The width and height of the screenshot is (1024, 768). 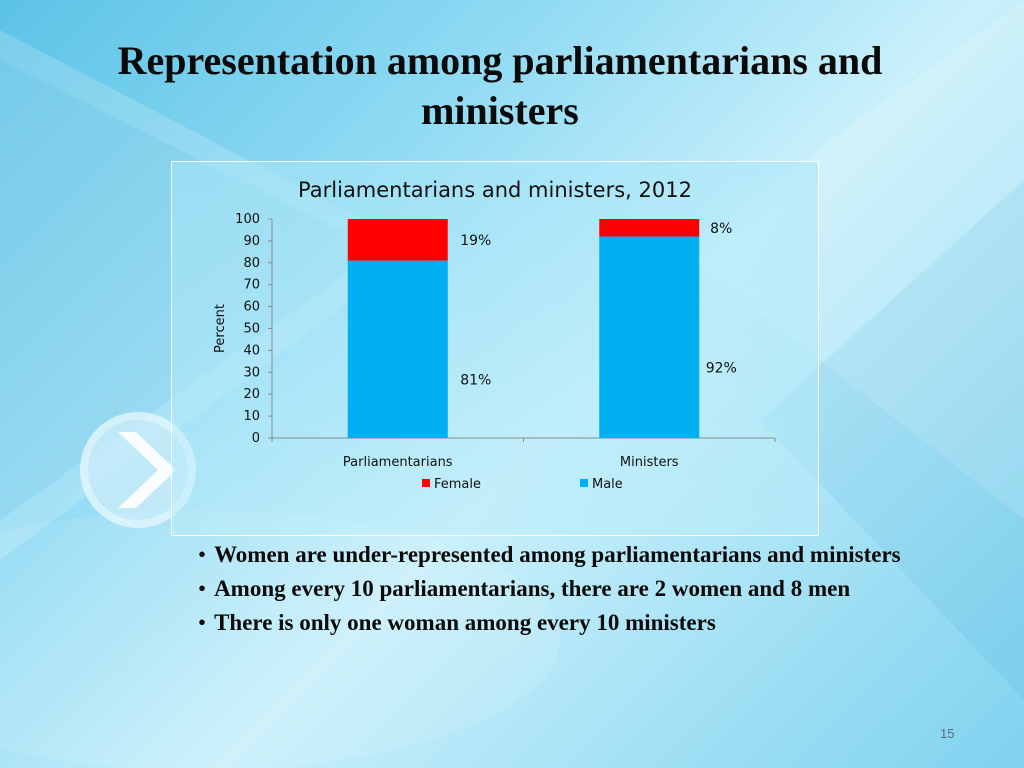 What do you see at coordinates (251, 416) in the screenshot?
I see `y-tick-label: 10` at bounding box center [251, 416].